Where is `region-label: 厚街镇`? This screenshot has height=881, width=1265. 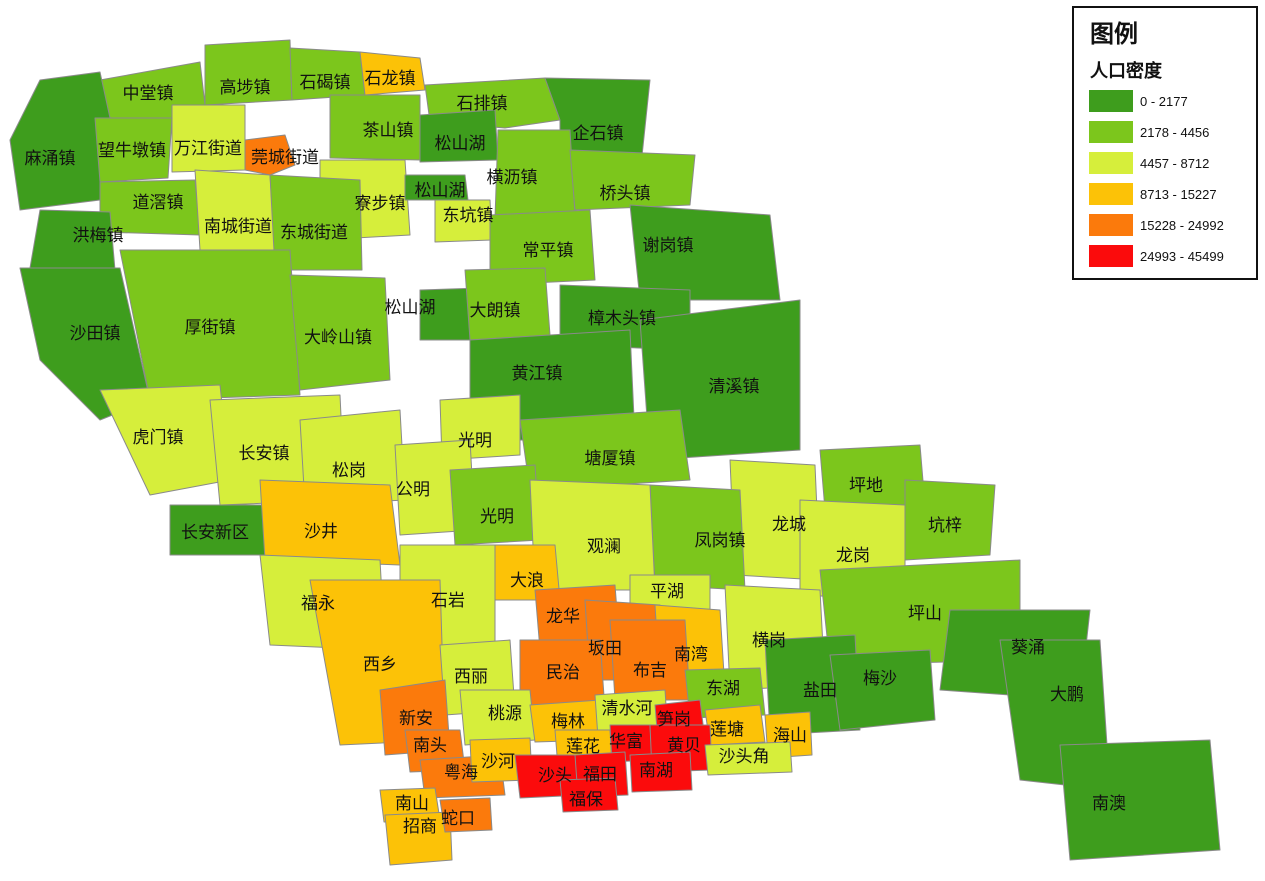 region-label: 厚街镇 is located at coordinates (210, 328).